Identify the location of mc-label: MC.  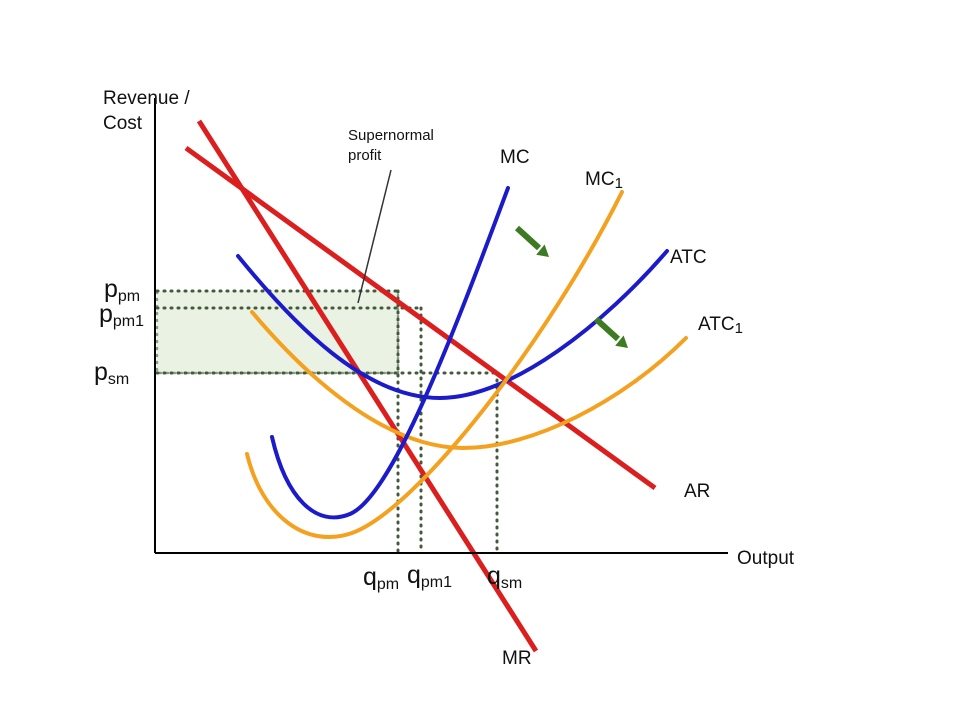
(515, 157).